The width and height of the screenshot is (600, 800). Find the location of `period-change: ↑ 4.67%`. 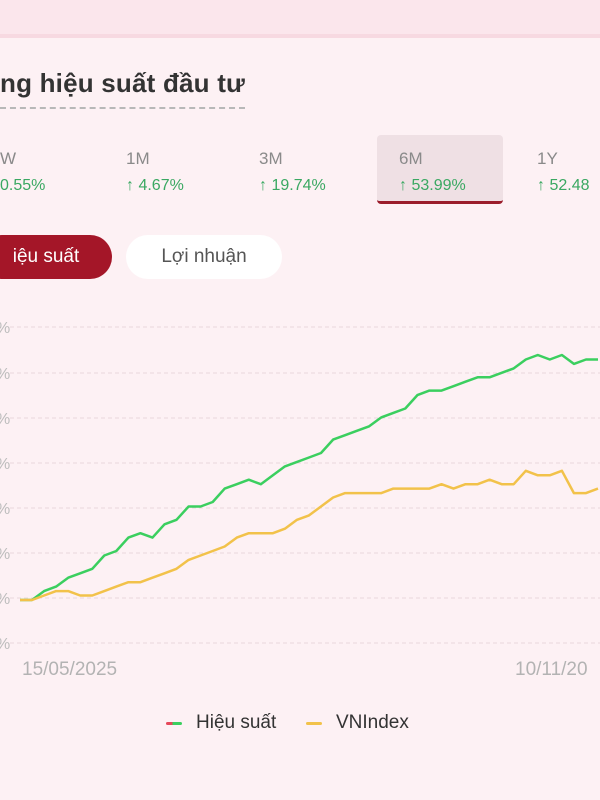

period-change: ↑ 4.67% is located at coordinates (155, 185).